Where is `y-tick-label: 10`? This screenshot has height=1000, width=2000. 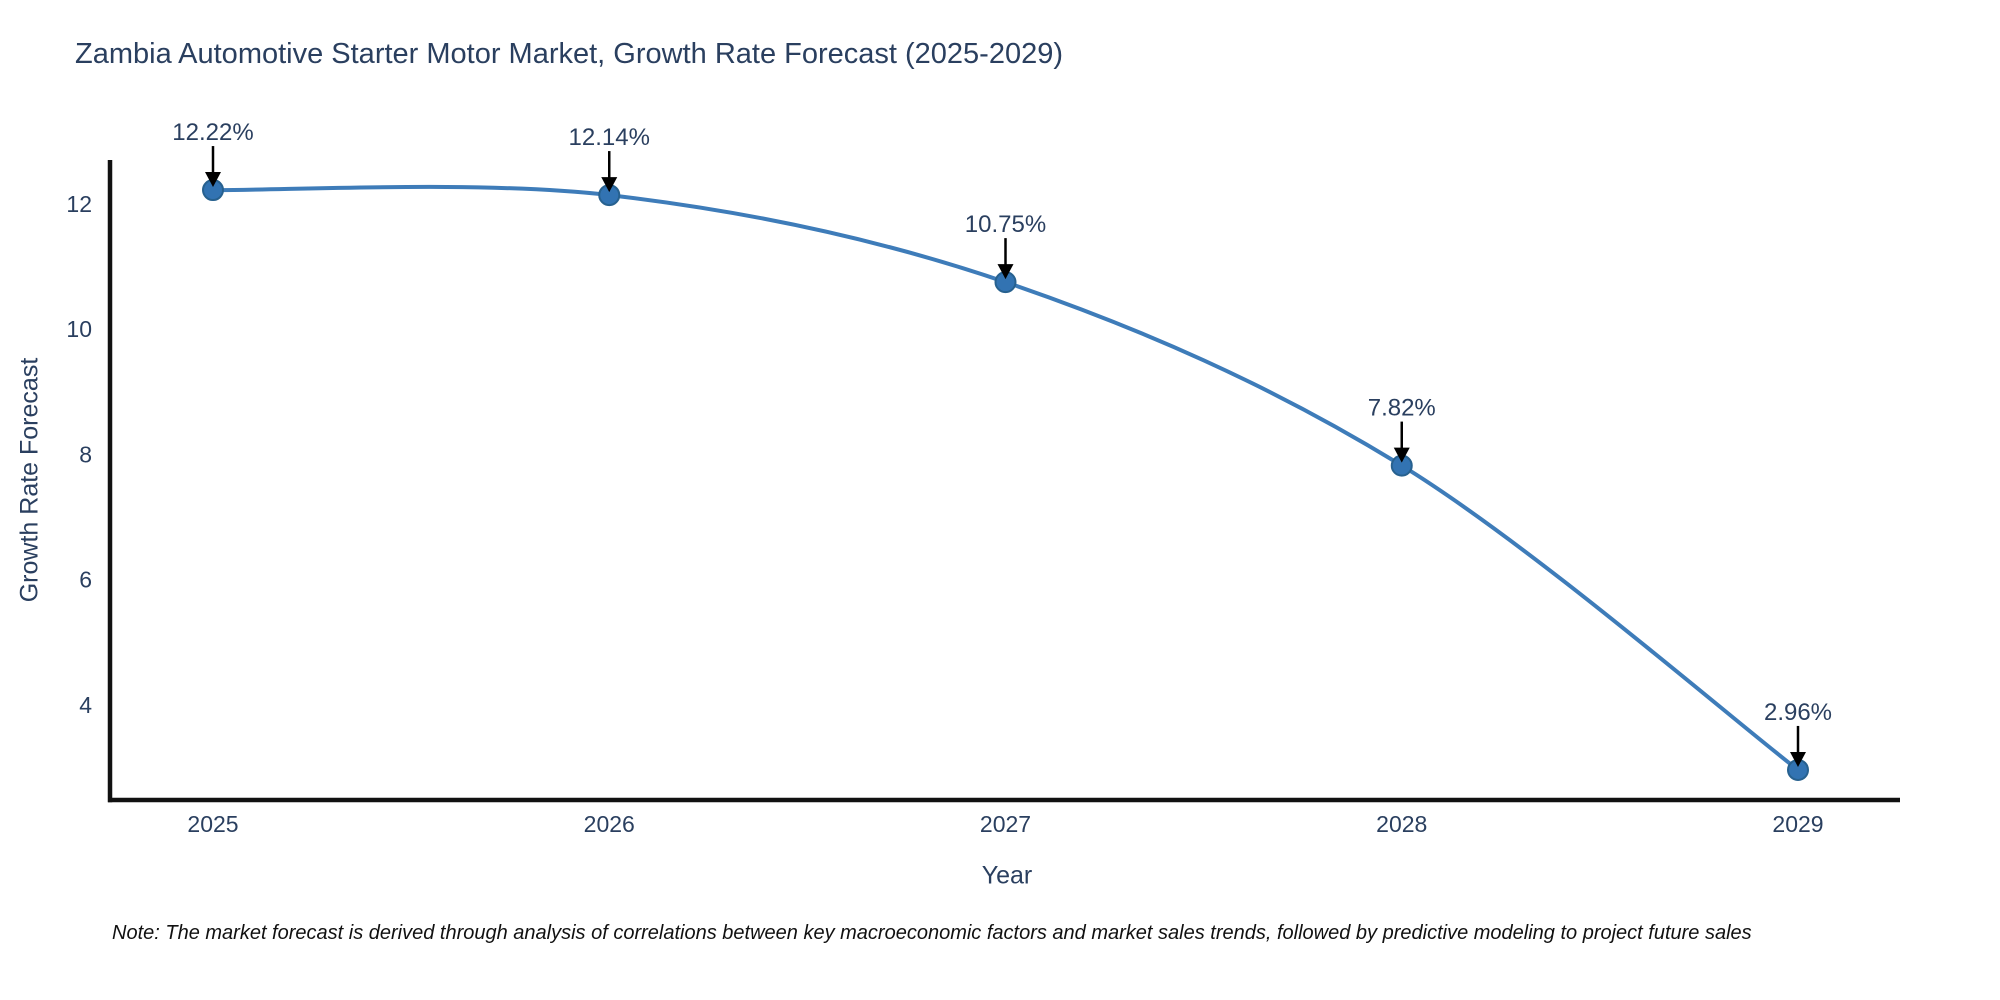
y-tick-label: 10 is located at coordinates (79, 329).